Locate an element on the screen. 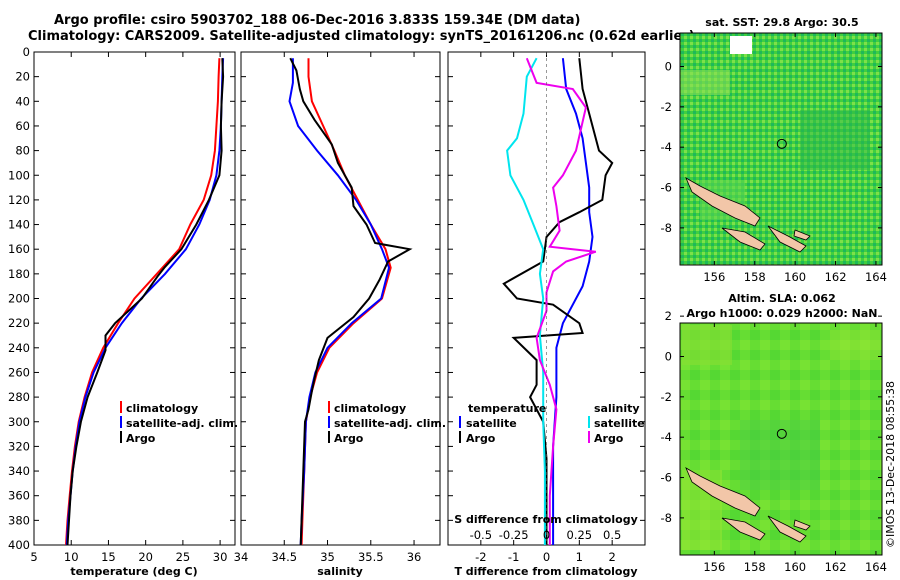  depth-tick-label: 400 is located at coordinates (19, 545).